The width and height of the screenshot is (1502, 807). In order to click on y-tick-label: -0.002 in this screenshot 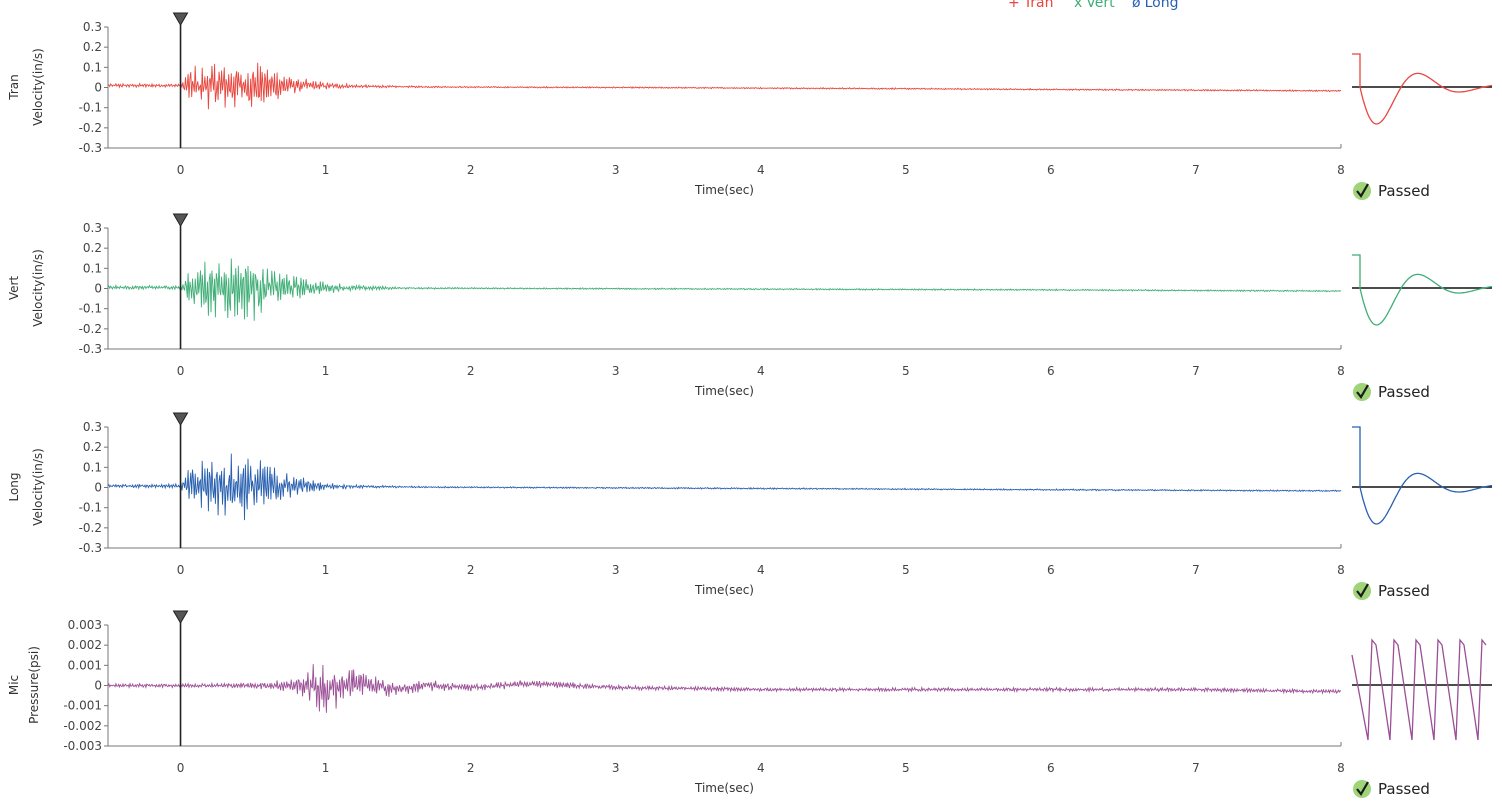, I will do `click(82, 726)`.